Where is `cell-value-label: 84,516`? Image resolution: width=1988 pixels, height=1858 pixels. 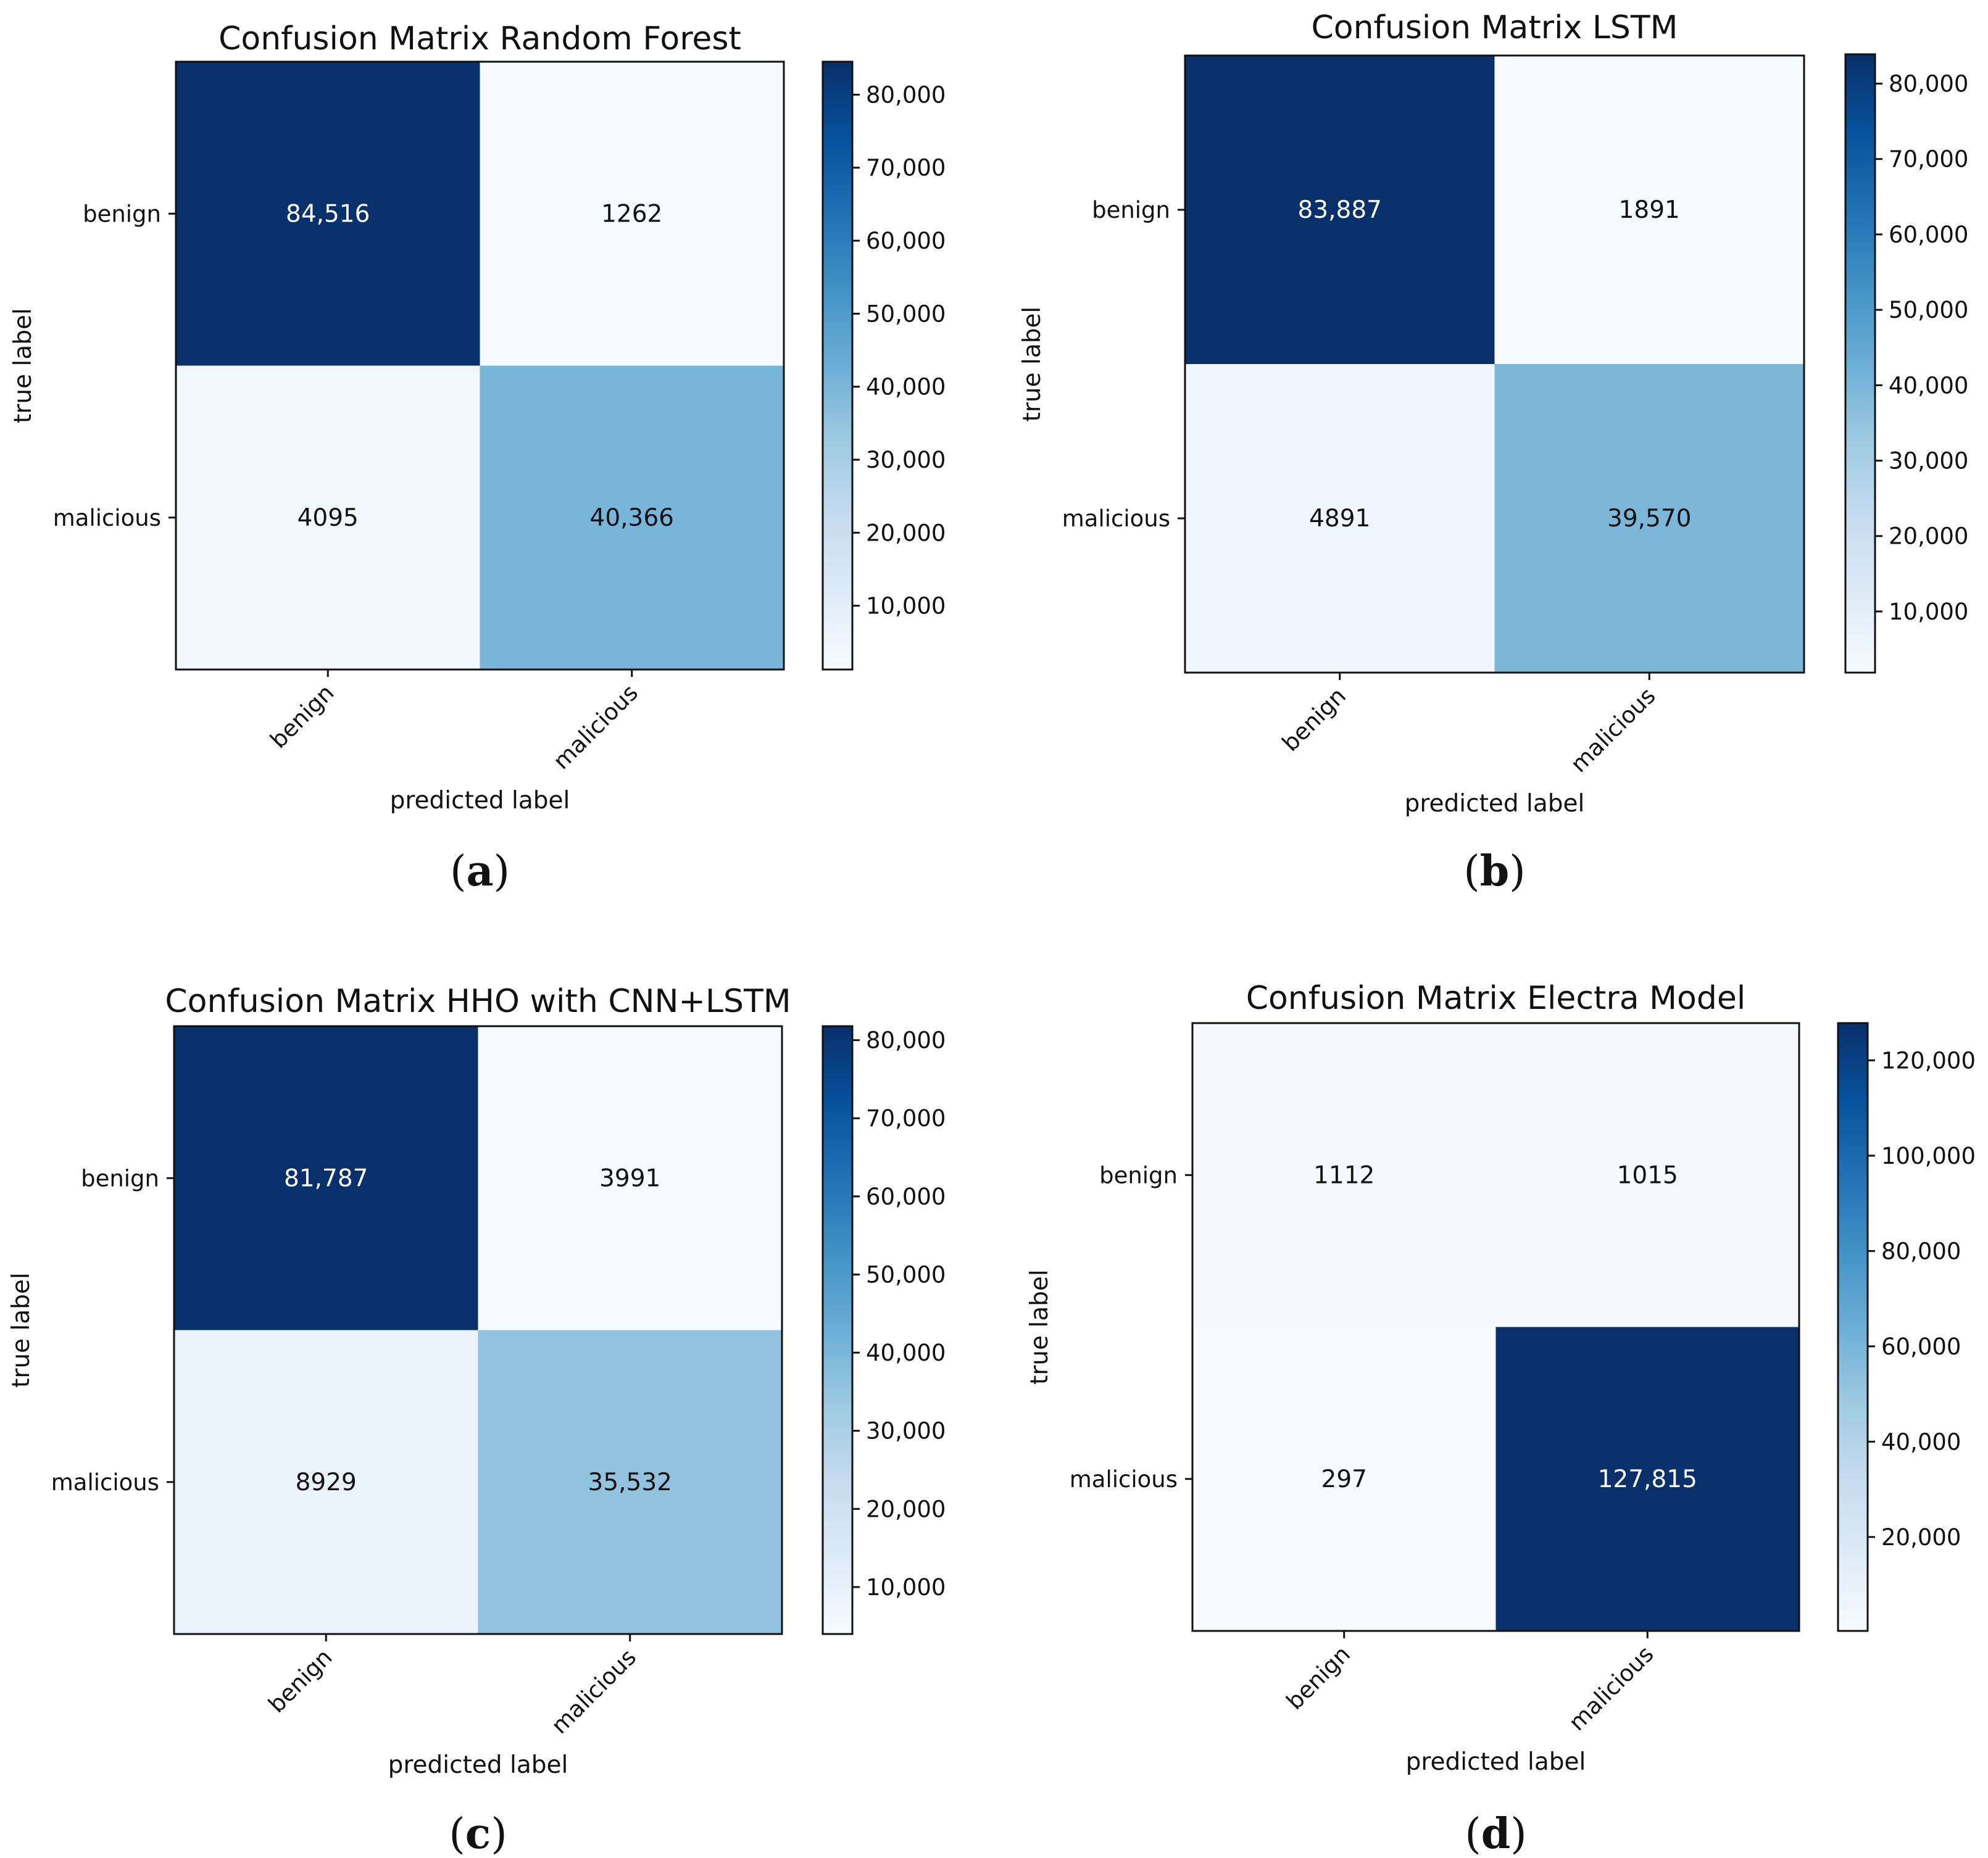 cell-value-label: 84,516 is located at coordinates (328, 214).